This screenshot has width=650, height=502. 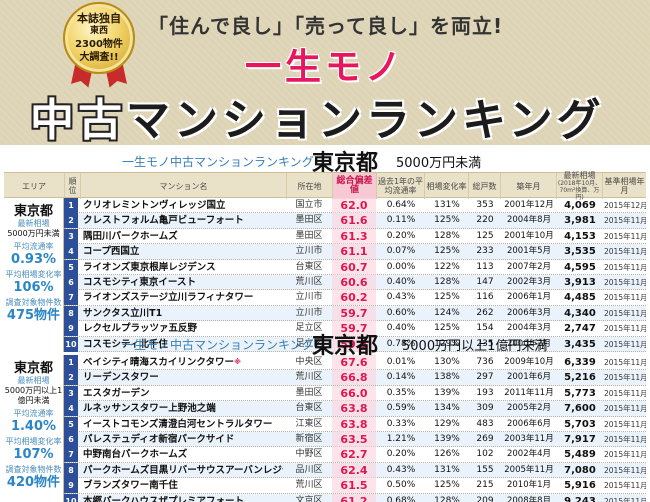 I want to click on mansion-name: ブランズタワー南千住, so click(x=130, y=486).